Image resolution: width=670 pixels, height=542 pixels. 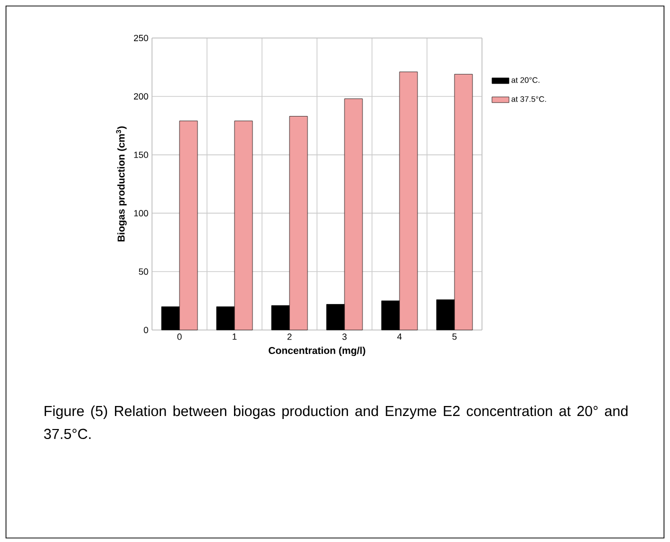 What do you see at coordinates (141, 38) in the screenshot?
I see `y-tick-label: 250` at bounding box center [141, 38].